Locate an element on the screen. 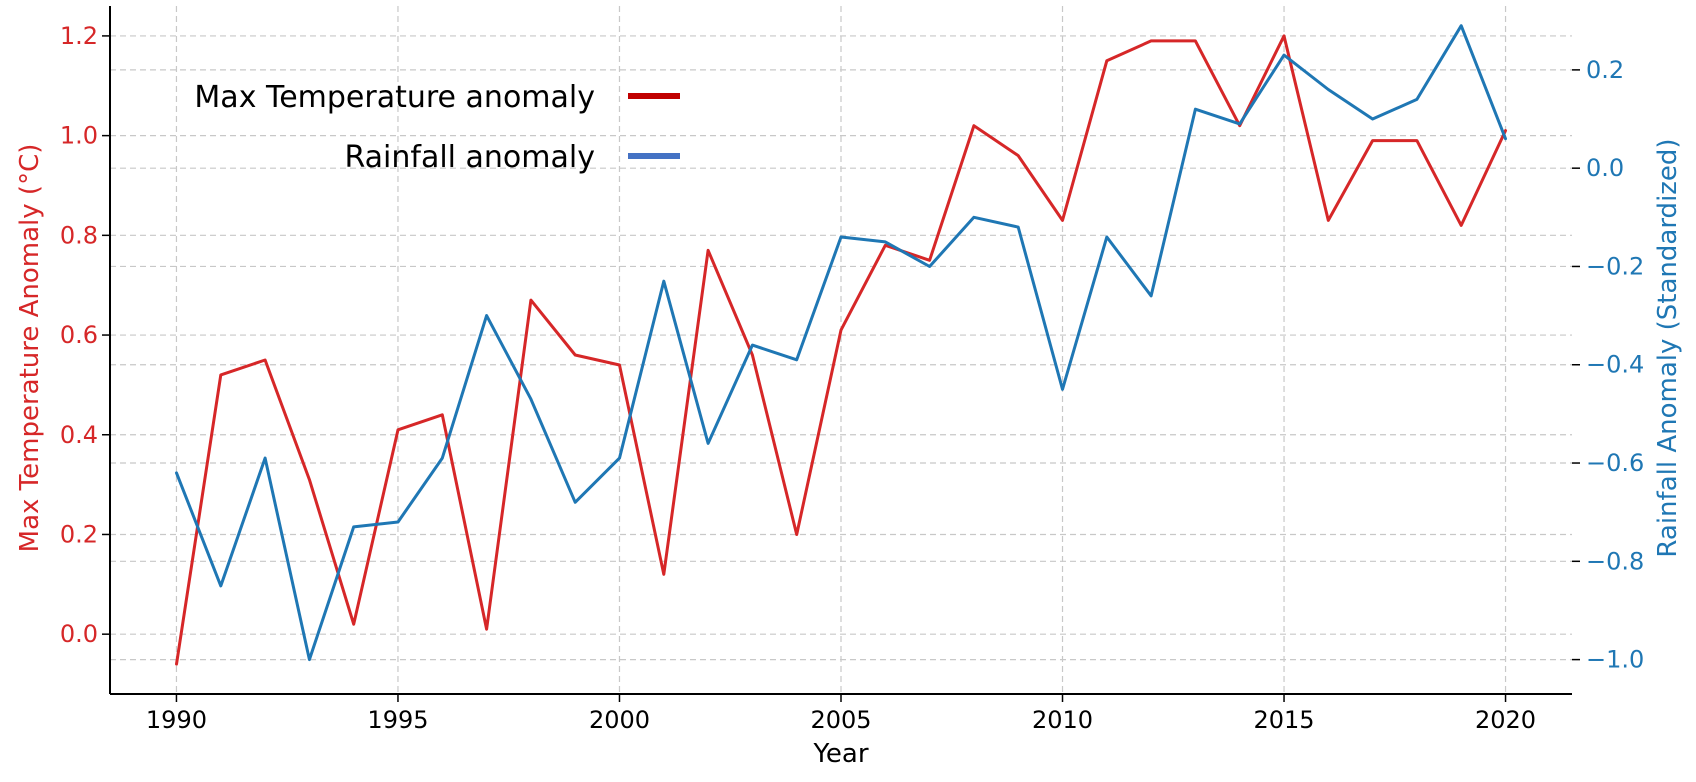 This screenshot has height=782, width=1696. x-tick-label: 2000 is located at coordinates (619, 720).